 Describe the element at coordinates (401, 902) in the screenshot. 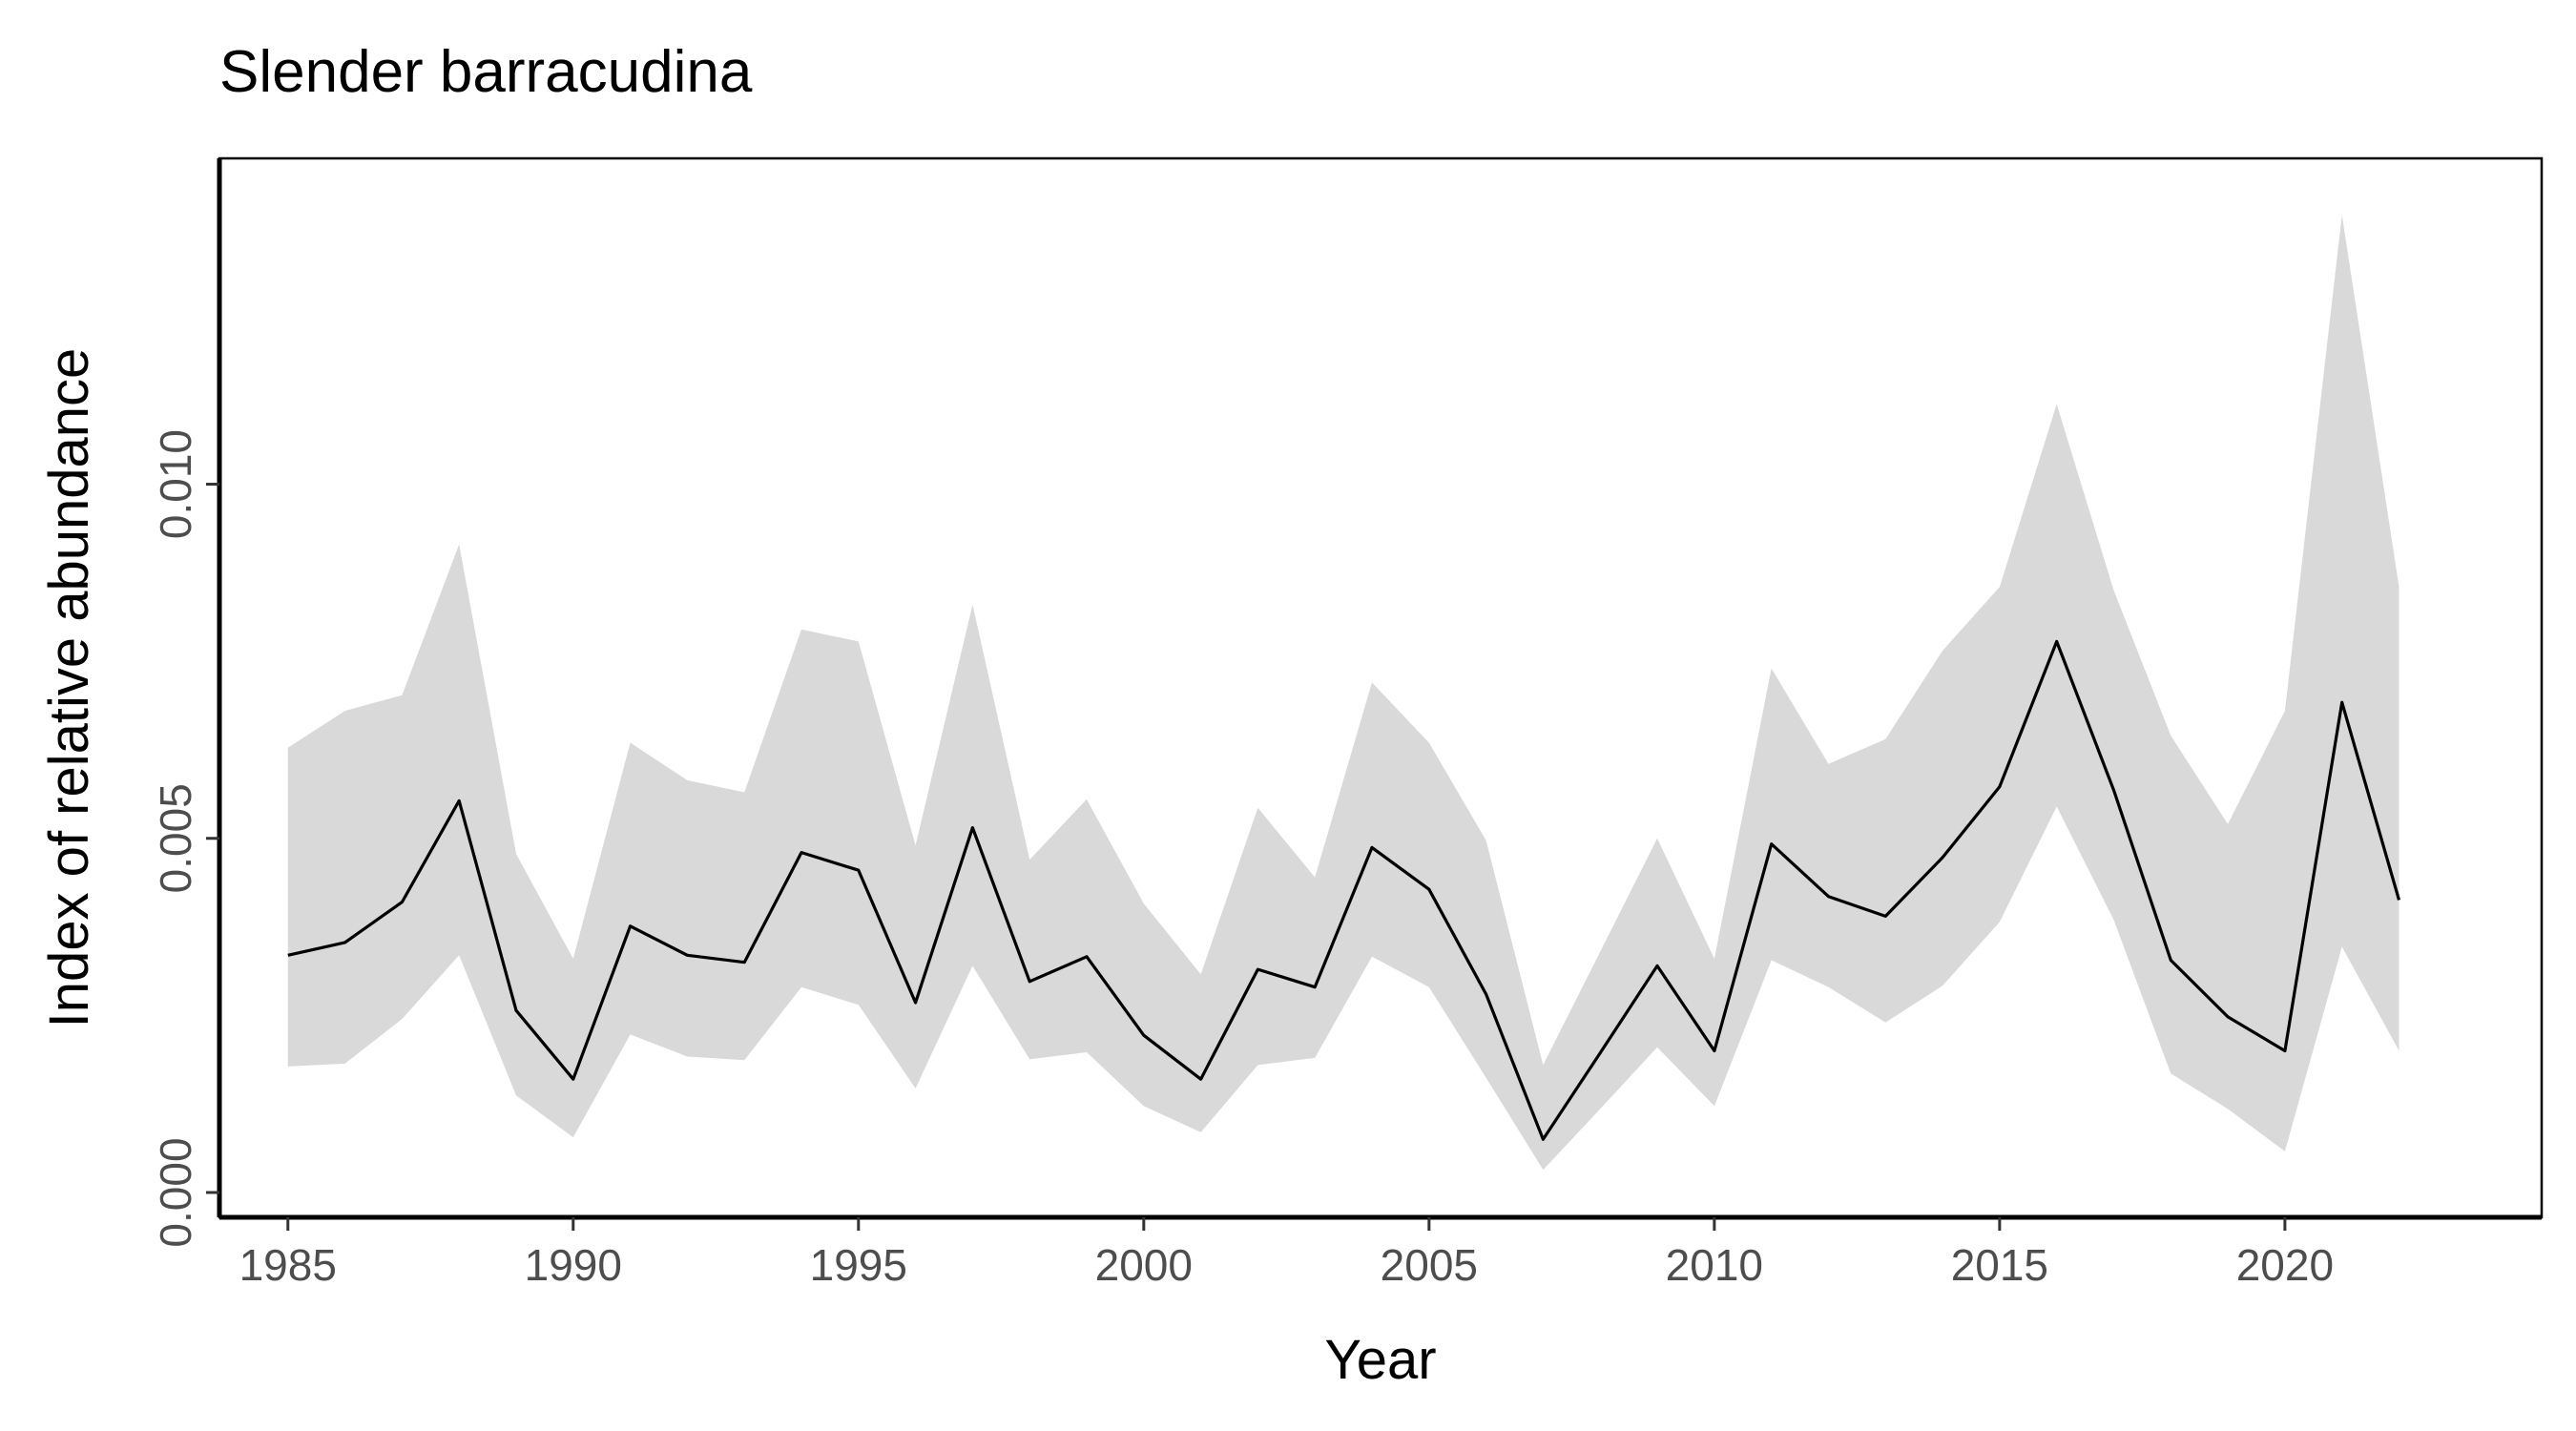

I see `data-point-1987` at that location.